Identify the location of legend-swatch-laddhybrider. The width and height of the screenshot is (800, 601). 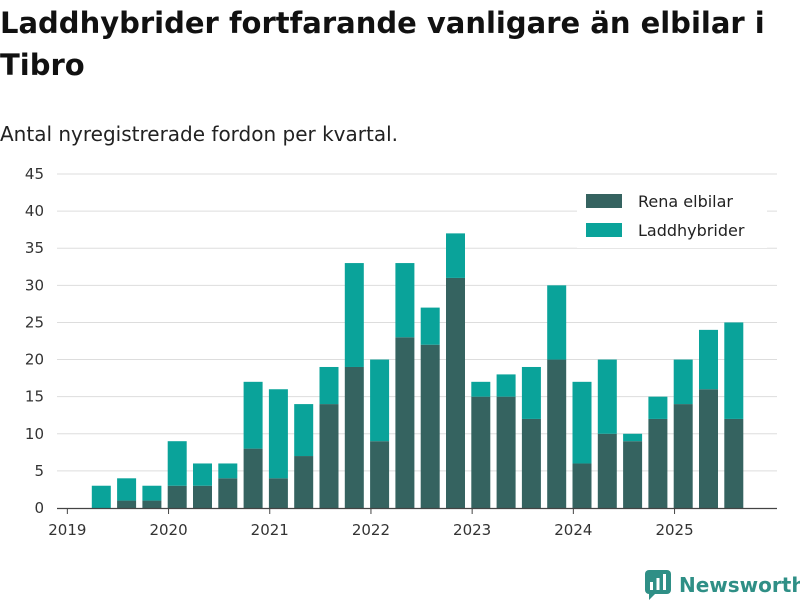
(604, 230).